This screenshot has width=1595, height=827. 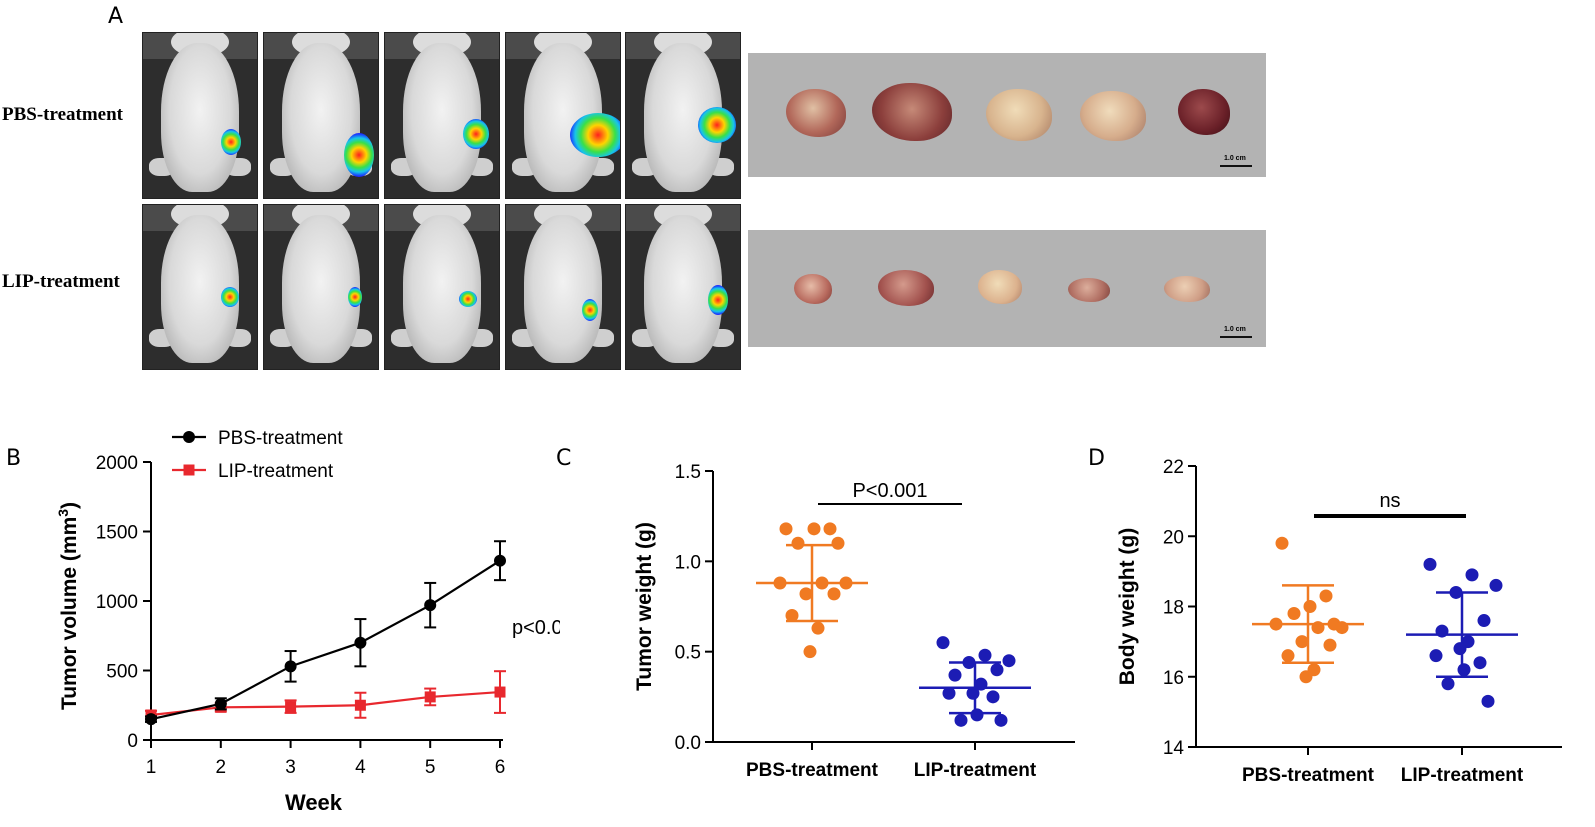 I want to click on y-tick-label: 2000, so click(x=117, y=463).